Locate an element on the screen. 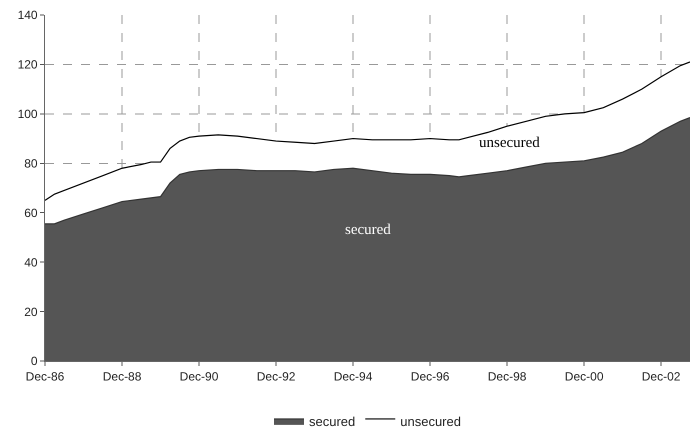 The width and height of the screenshot is (695, 441). x-tick-label: Dec-02 is located at coordinates (661, 376).